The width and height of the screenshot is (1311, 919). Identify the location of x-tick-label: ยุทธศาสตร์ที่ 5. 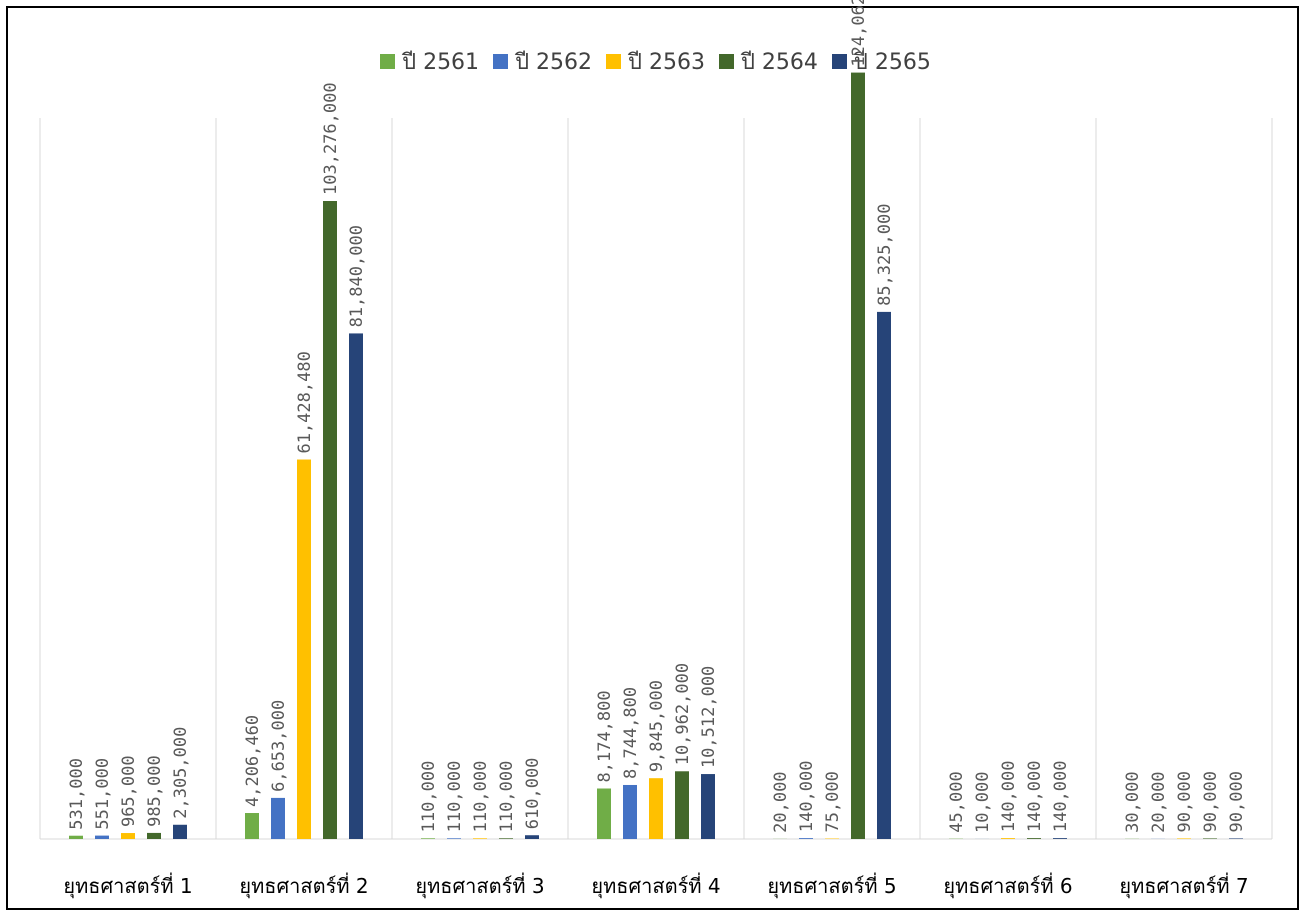
(831, 885).